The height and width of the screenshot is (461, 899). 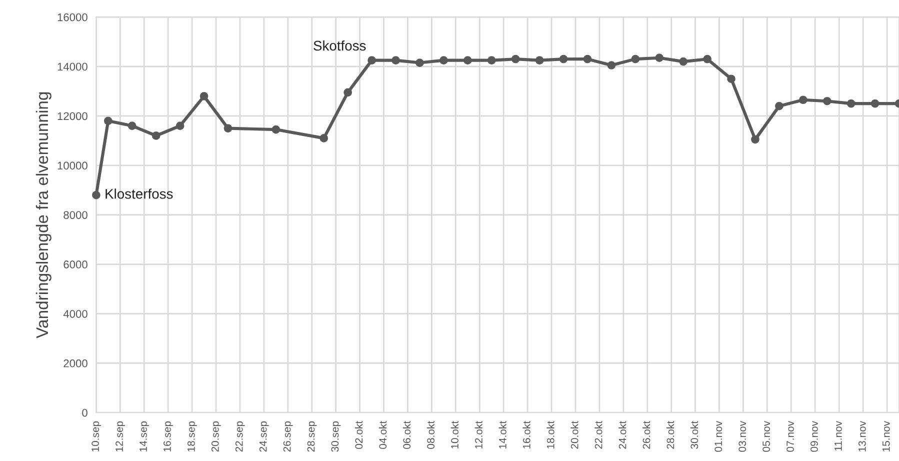 What do you see at coordinates (478, 435) in the screenshot?
I see `x-tick-label: 12.okt` at bounding box center [478, 435].